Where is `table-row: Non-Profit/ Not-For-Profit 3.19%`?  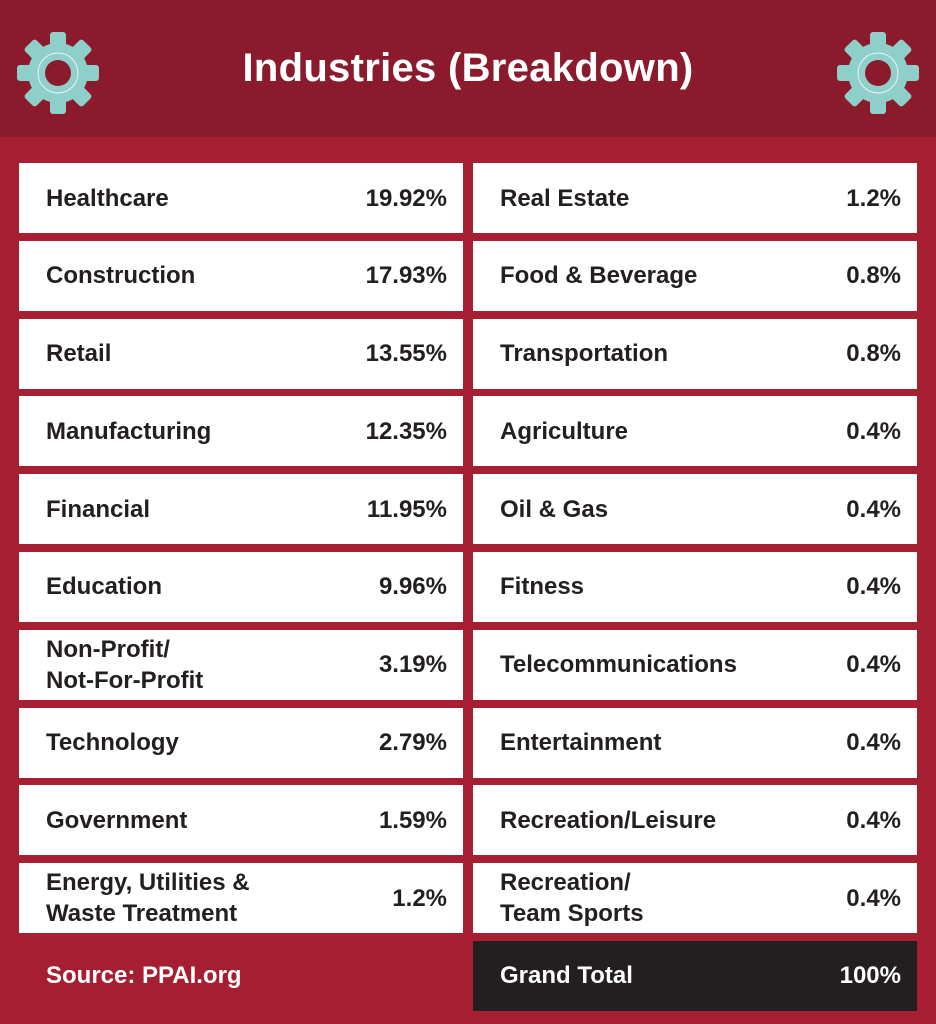 table-row: Non-Profit/ Not-For-Profit 3.19% is located at coordinates (241, 664).